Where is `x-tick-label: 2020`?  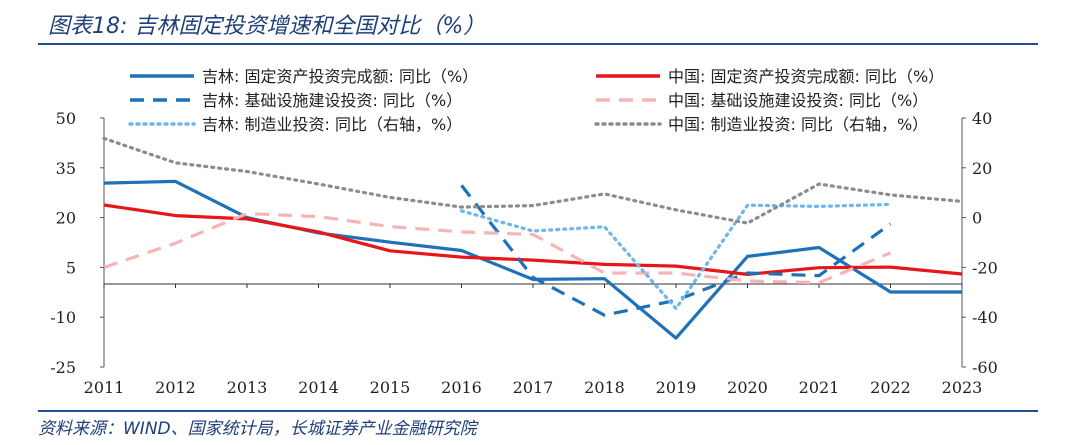
x-tick-label: 2020 is located at coordinates (747, 387).